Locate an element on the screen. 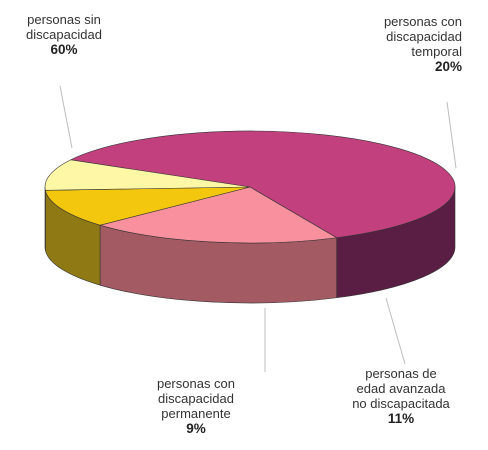 The image size is (488, 450). pie-slice-discapacidad-temporal is located at coordinates (218, 215).